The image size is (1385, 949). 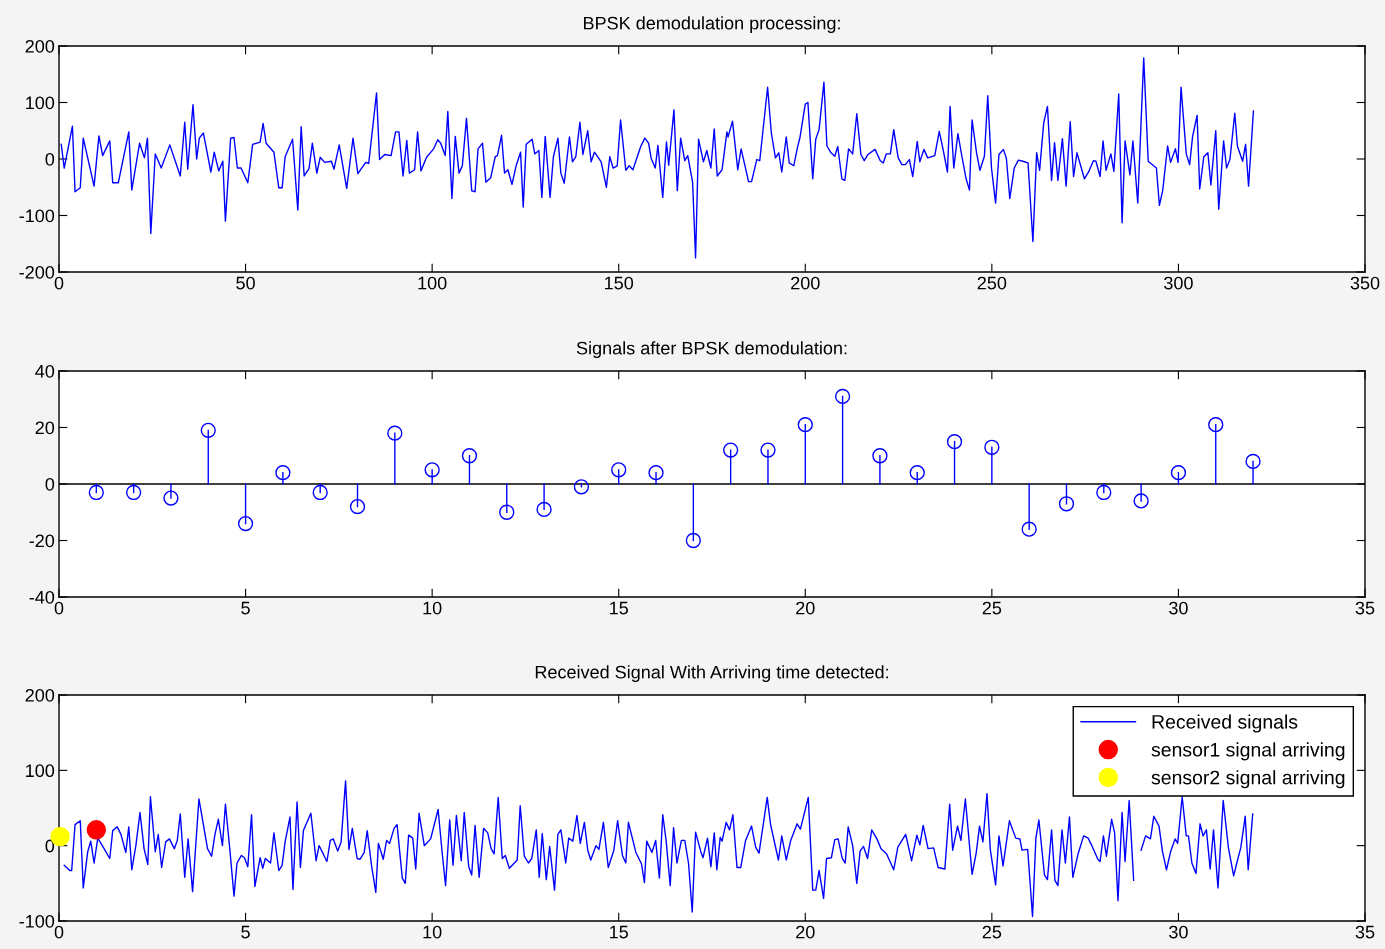 What do you see at coordinates (619, 283) in the screenshot?
I see `x-tick-label: 150` at bounding box center [619, 283].